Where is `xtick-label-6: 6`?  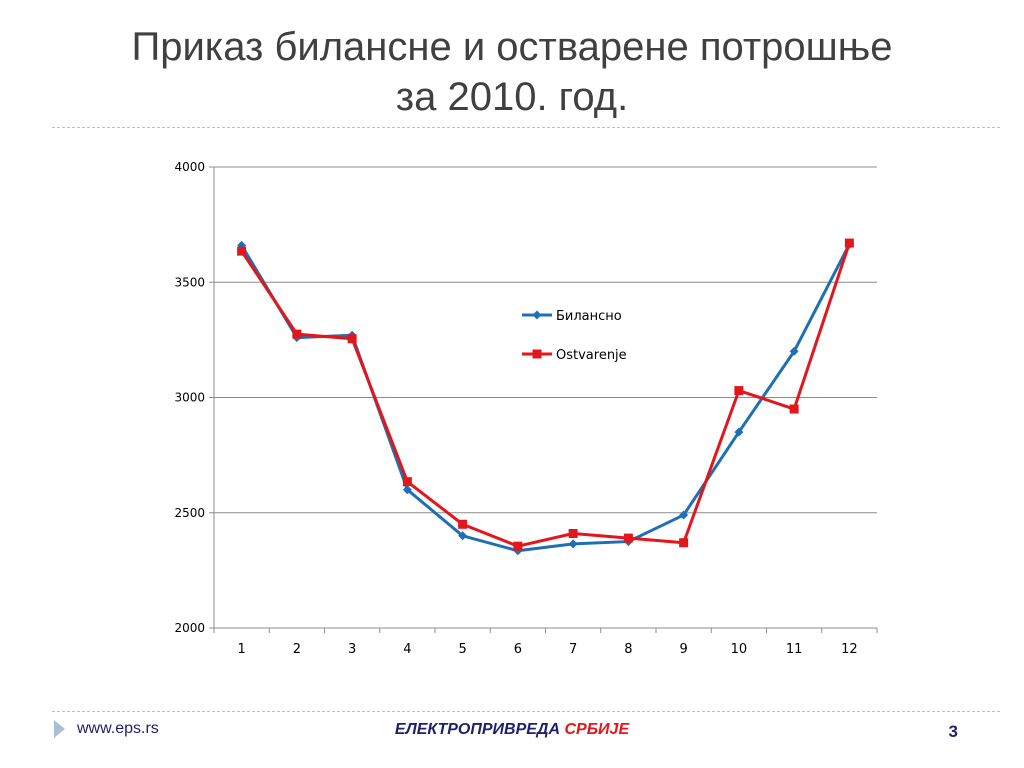 xtick-label-6: 6 is located at coordinates (518, 649).